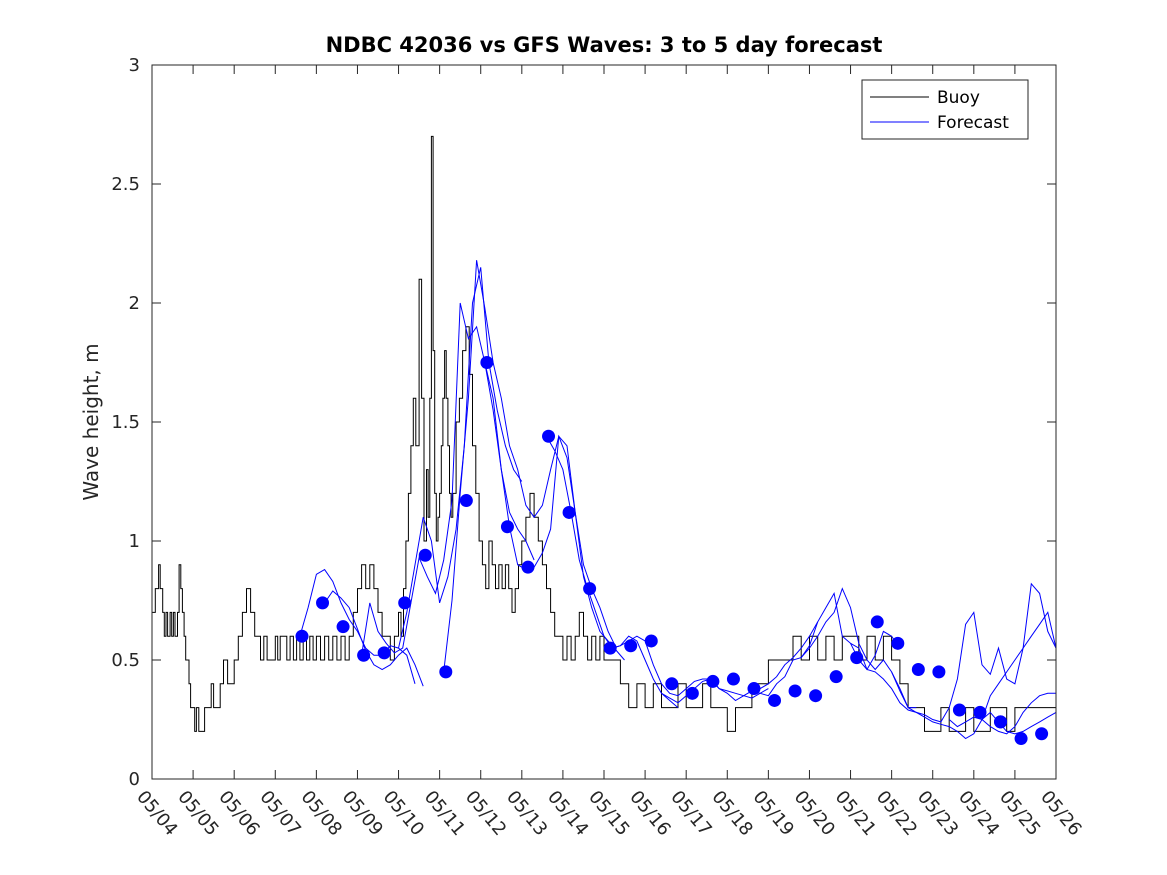 The height and width of the screenshot is (875, 1167). I want to click on y-tick-label: 3, so click(134, 65).